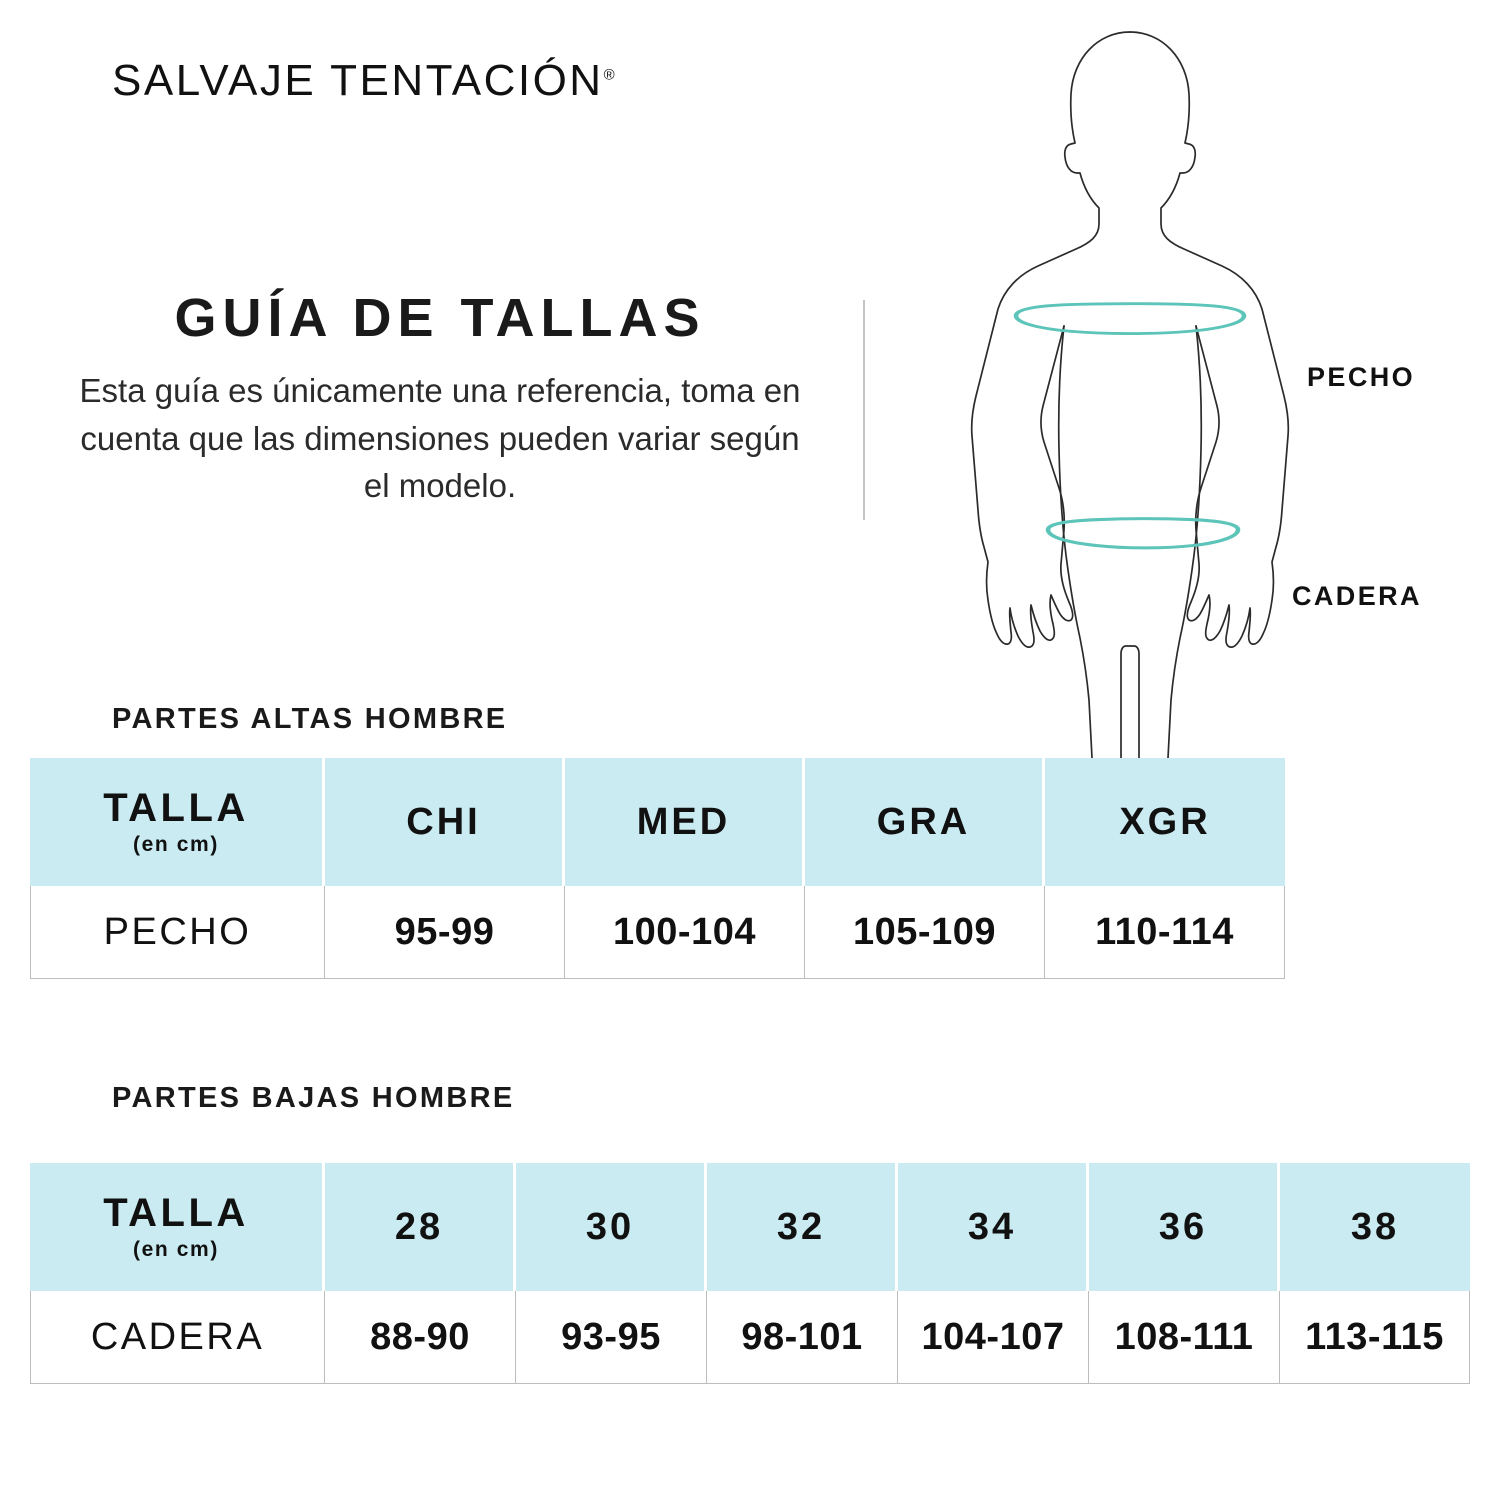 The image size is (1500, 1500). I want to click on cell-cadera-32: 98-101, so click(802, 1337).